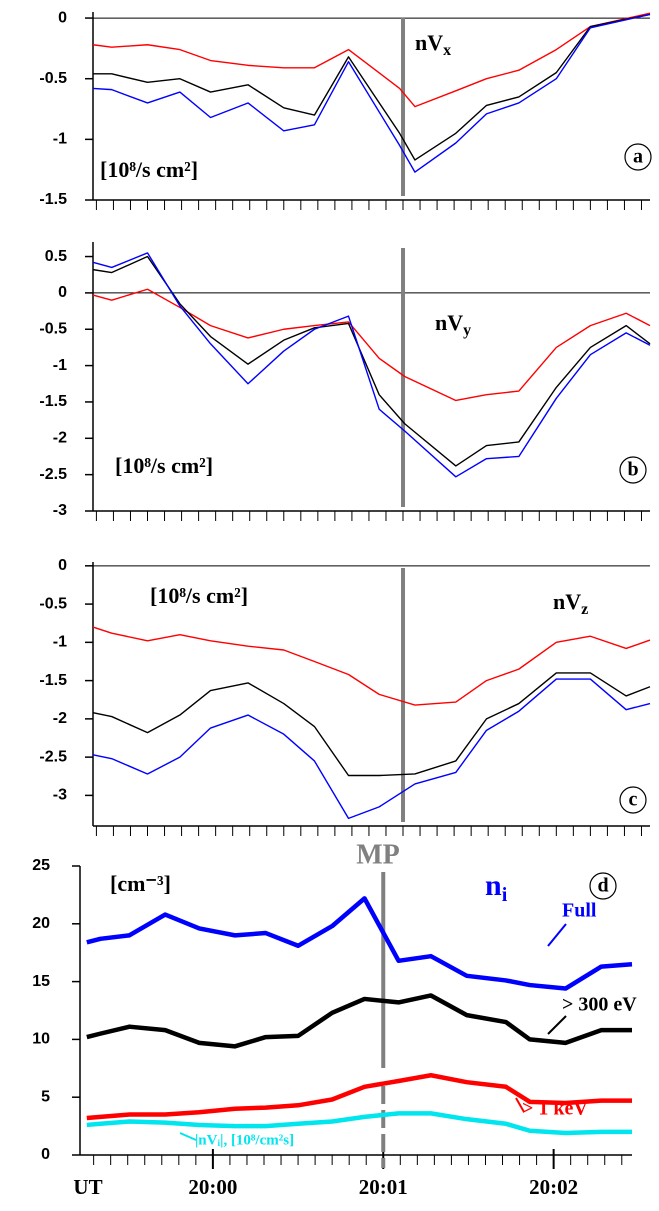  What do you see at coordinates (56, 256) in the screenshot?
I see `y-tick-label: 0.5` at bounding box center [56, 256].